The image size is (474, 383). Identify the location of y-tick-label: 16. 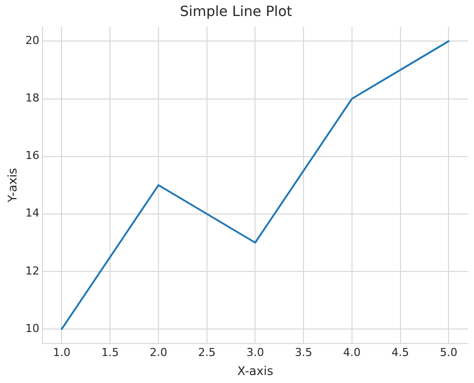
(32, 155).